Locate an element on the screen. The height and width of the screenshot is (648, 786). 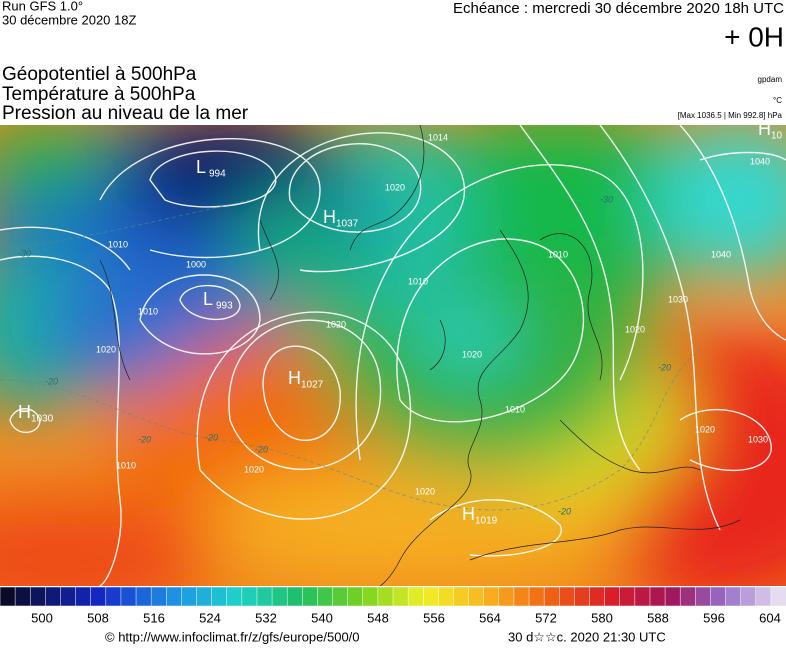
title-temperature: Température à 500hPa is located at coordinates (99, 94).